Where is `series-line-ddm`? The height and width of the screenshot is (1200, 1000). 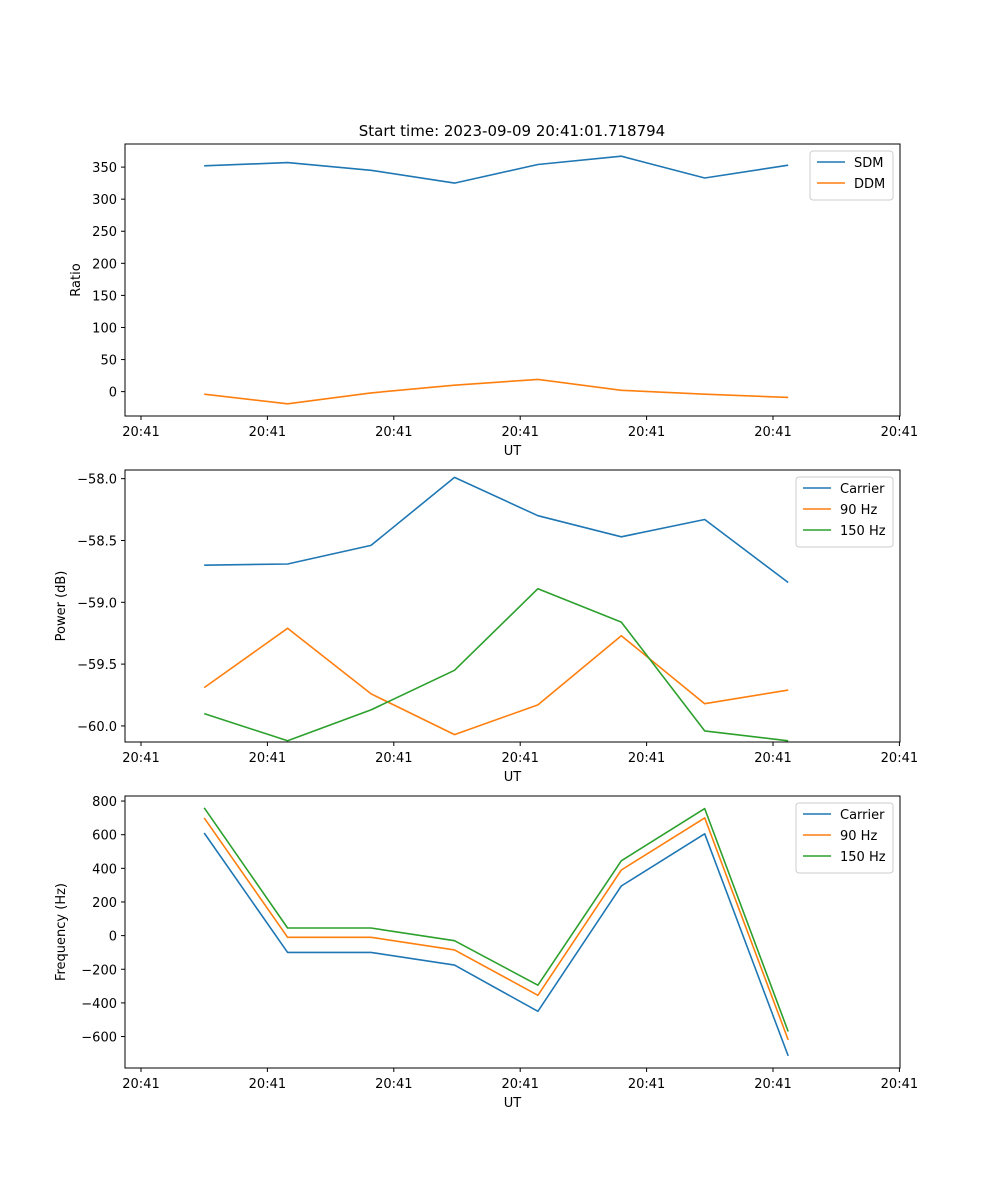
series-line-ddm is located at coordinates (496, 391).